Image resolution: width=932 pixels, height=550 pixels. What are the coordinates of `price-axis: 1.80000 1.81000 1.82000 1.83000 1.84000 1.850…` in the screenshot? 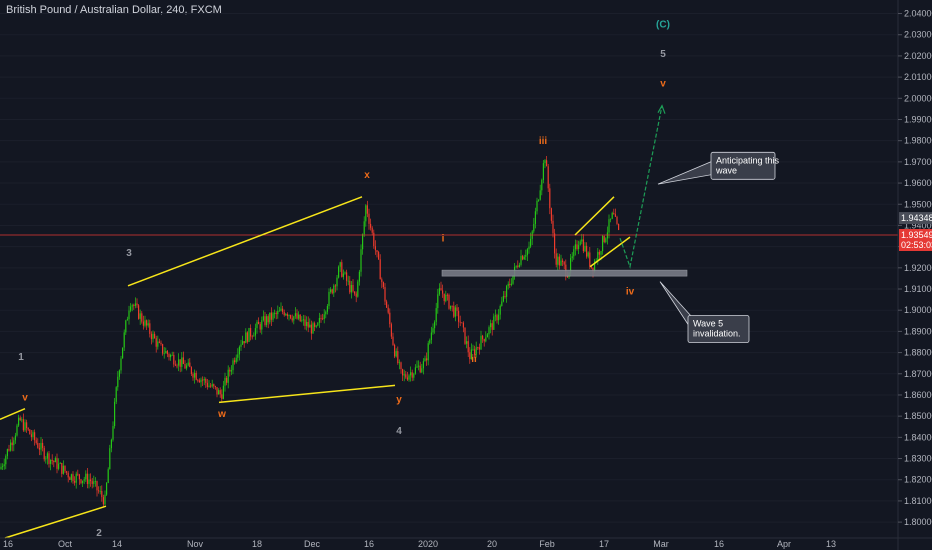 It's located at (914, 275).